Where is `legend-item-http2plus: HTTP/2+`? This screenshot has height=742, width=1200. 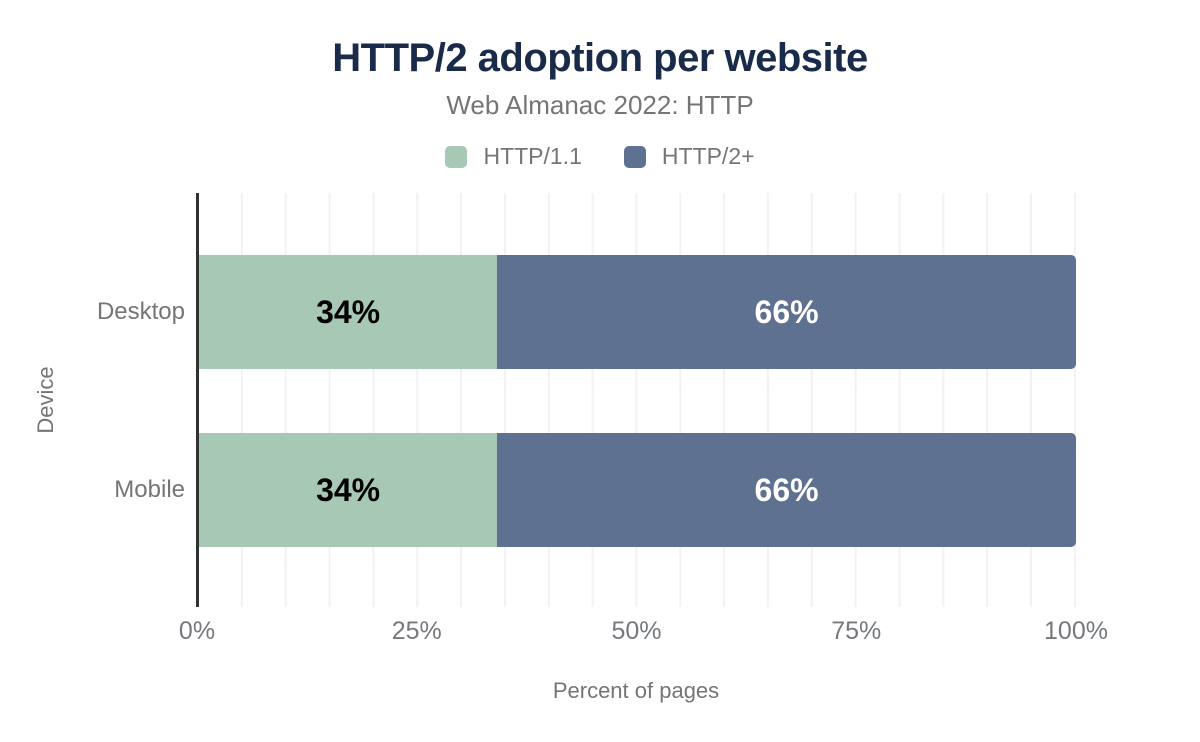 legend-item-http2plus: HTTP/2+ is located at coordinates (689, 156).